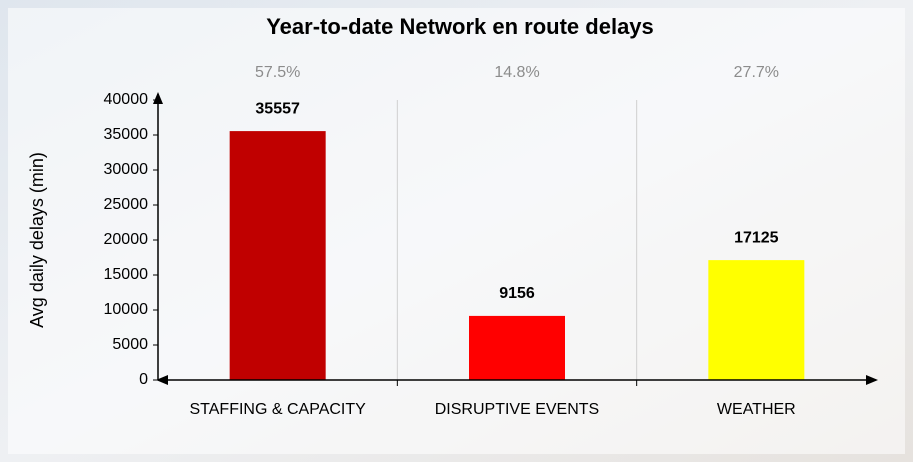  Describe the element at coordinates (126, 99) in the screenshot. I see `y-tick-label: 40000` at that location.